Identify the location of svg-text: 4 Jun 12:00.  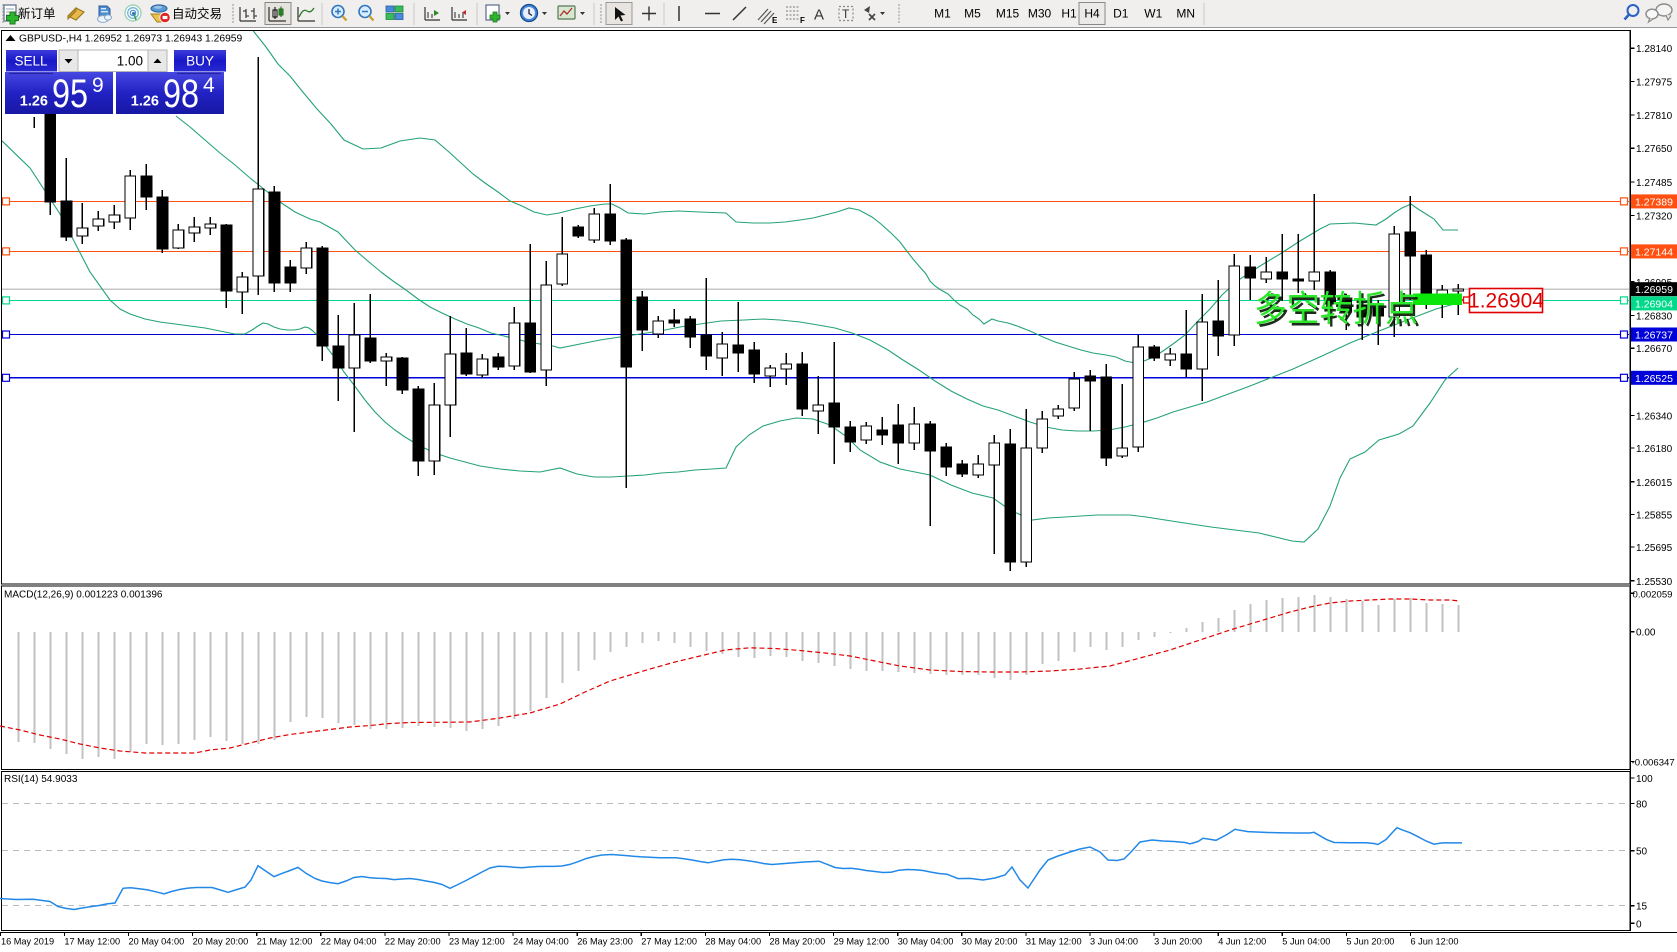
(1242, 942).